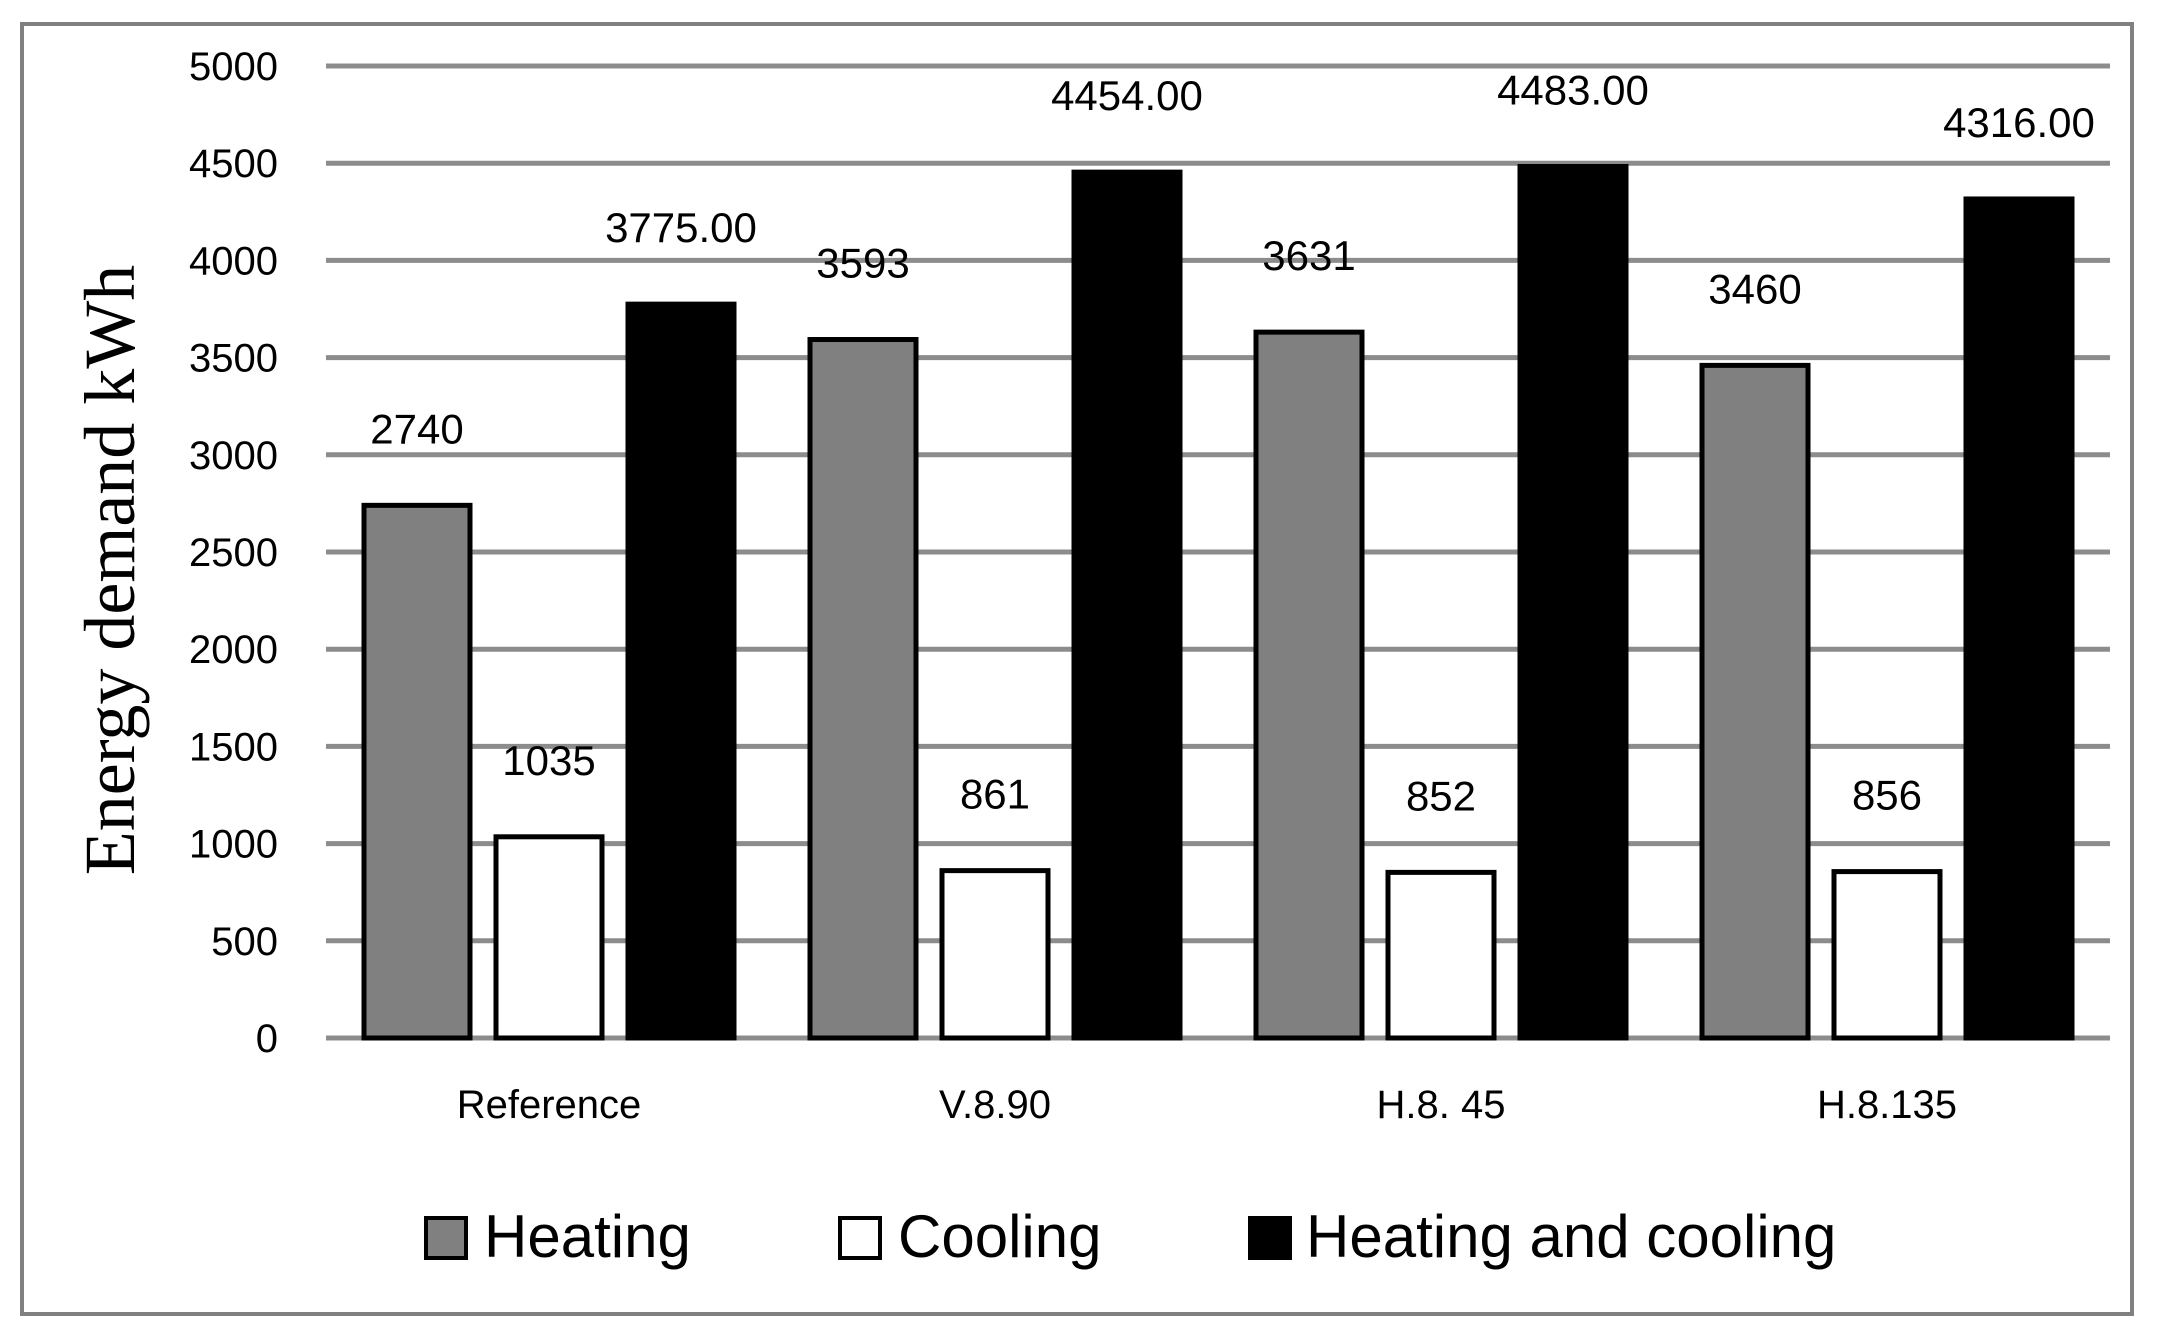 The height and width of the screenshot is (1334, 2160). Describe the element at coordinates (549, 1105) in the screenshot. I see `category-label: Reference` at that location.